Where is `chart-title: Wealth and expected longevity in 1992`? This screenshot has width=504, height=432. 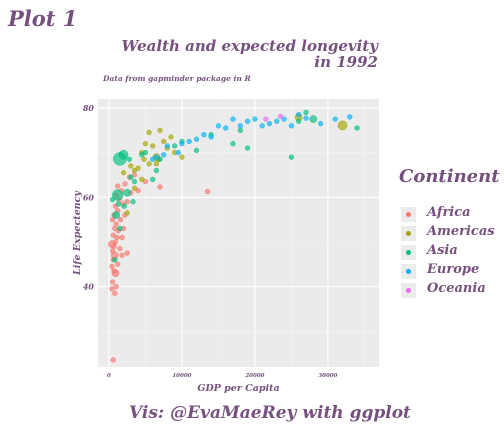 chart-title: Wealth and expected longevity in 1992 is located at coordinates (249, 54).